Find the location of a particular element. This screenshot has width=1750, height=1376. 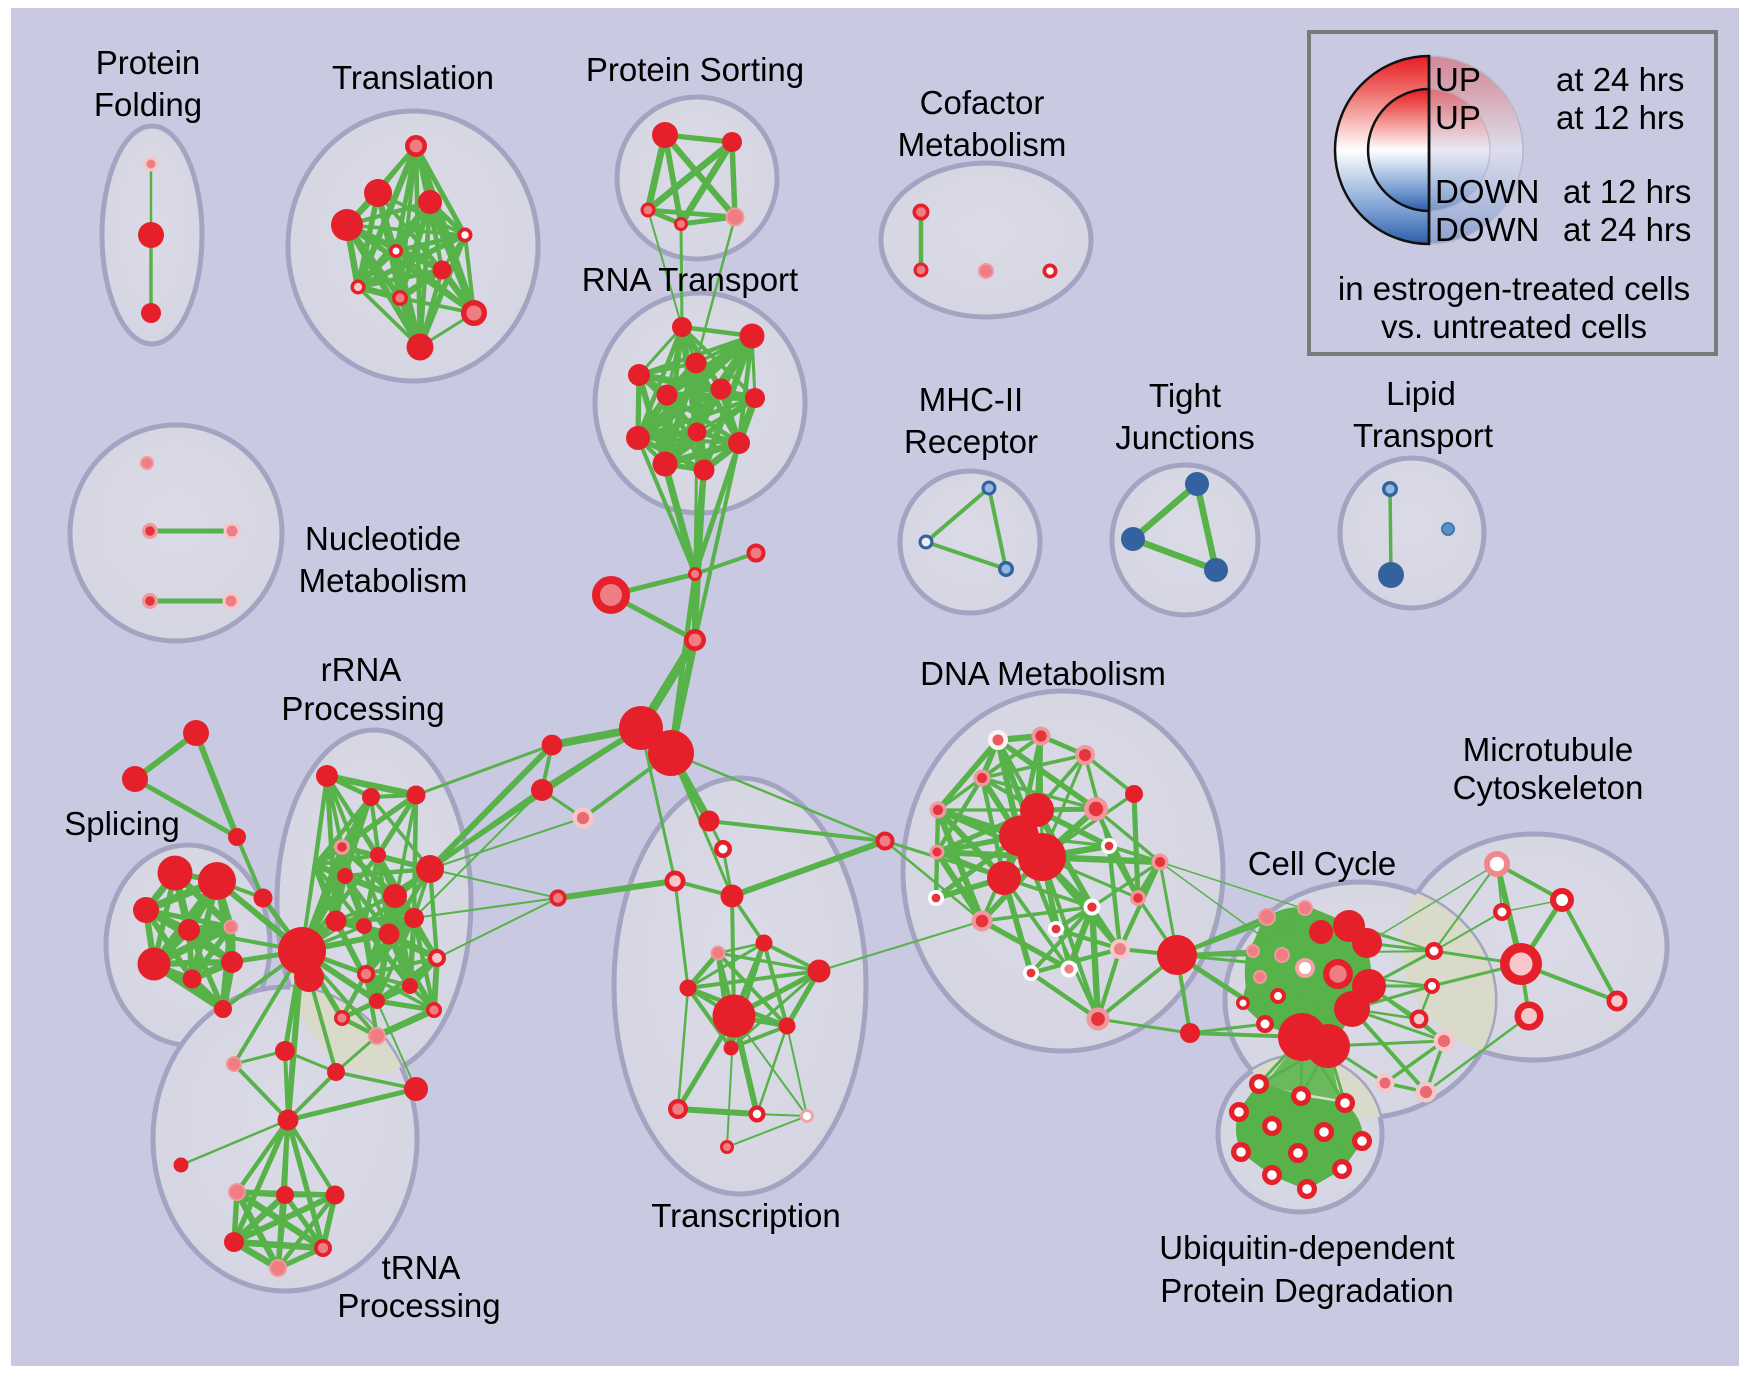

svg-text: Tight is located at coordinates (1185, 395).